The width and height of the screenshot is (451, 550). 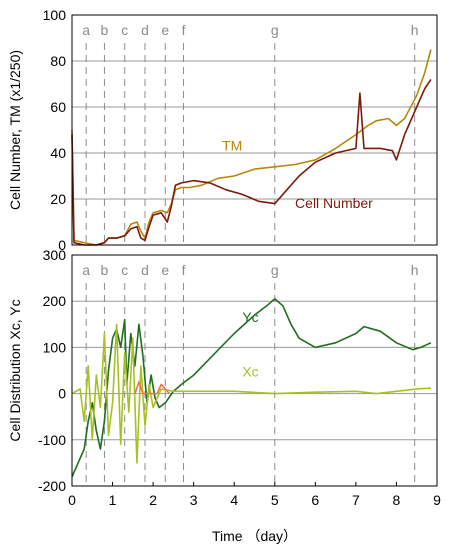 What do you see at coordinates (437, 500) in the screenshot?
I see `x-tick-label: 9` at bounding box center [437, 500].